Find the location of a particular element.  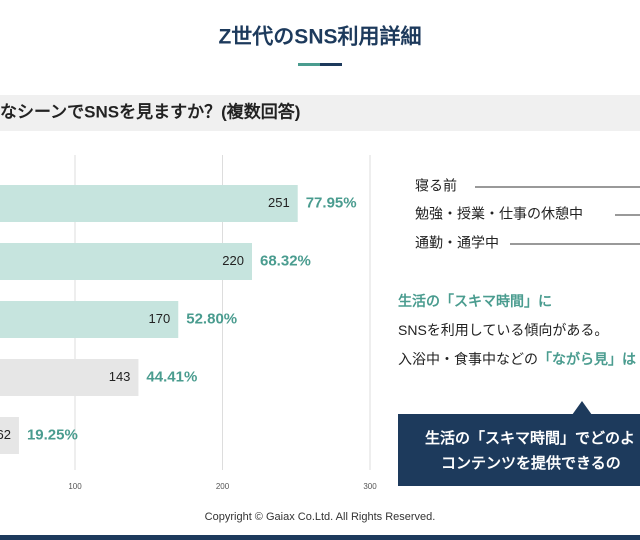

question-band is located at coordinates (320, 113).